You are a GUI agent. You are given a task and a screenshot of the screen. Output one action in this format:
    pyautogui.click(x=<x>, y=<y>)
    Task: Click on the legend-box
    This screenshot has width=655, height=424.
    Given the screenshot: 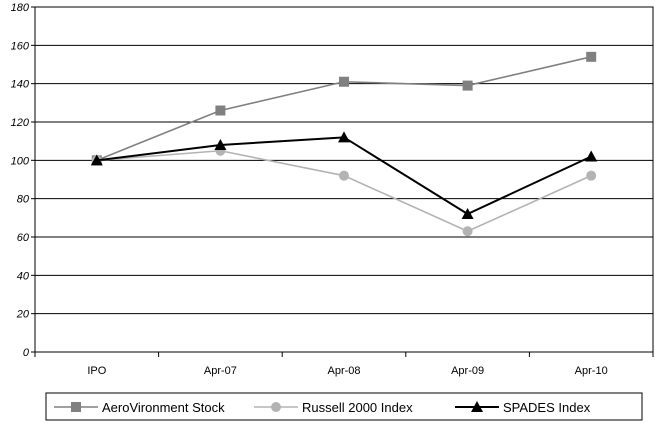 What is the action you would take?
    pyautogui.click(x=344, y=406)
    